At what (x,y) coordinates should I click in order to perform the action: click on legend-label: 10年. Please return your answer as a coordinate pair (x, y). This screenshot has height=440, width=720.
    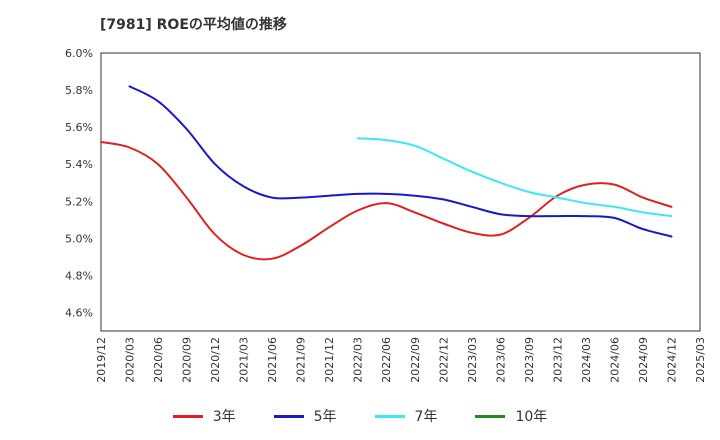
    Looking at the image, I should click on (531, 417).